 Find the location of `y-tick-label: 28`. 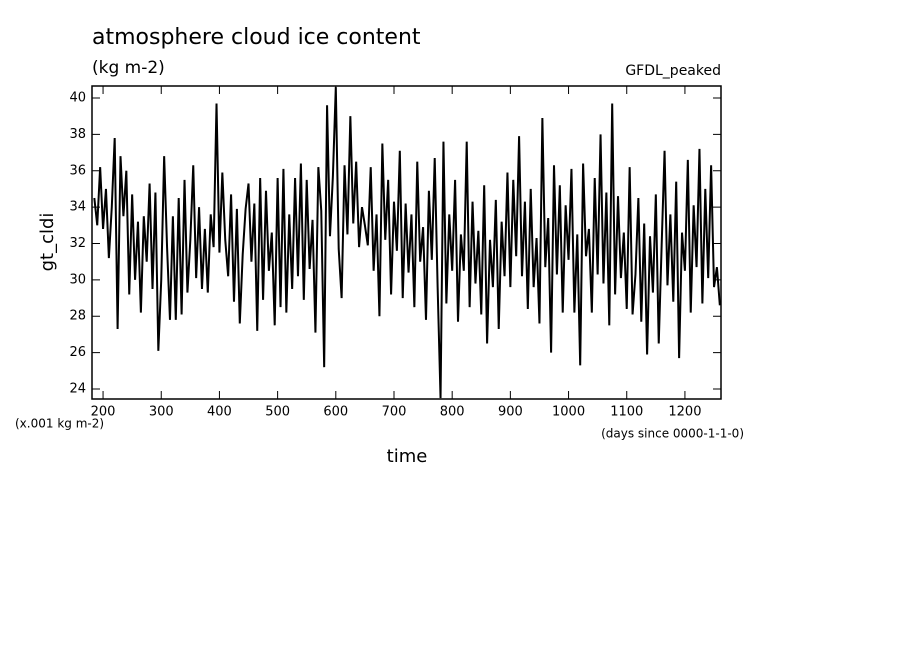

y-tick-label: 28 is located at coordinates (77, 316).